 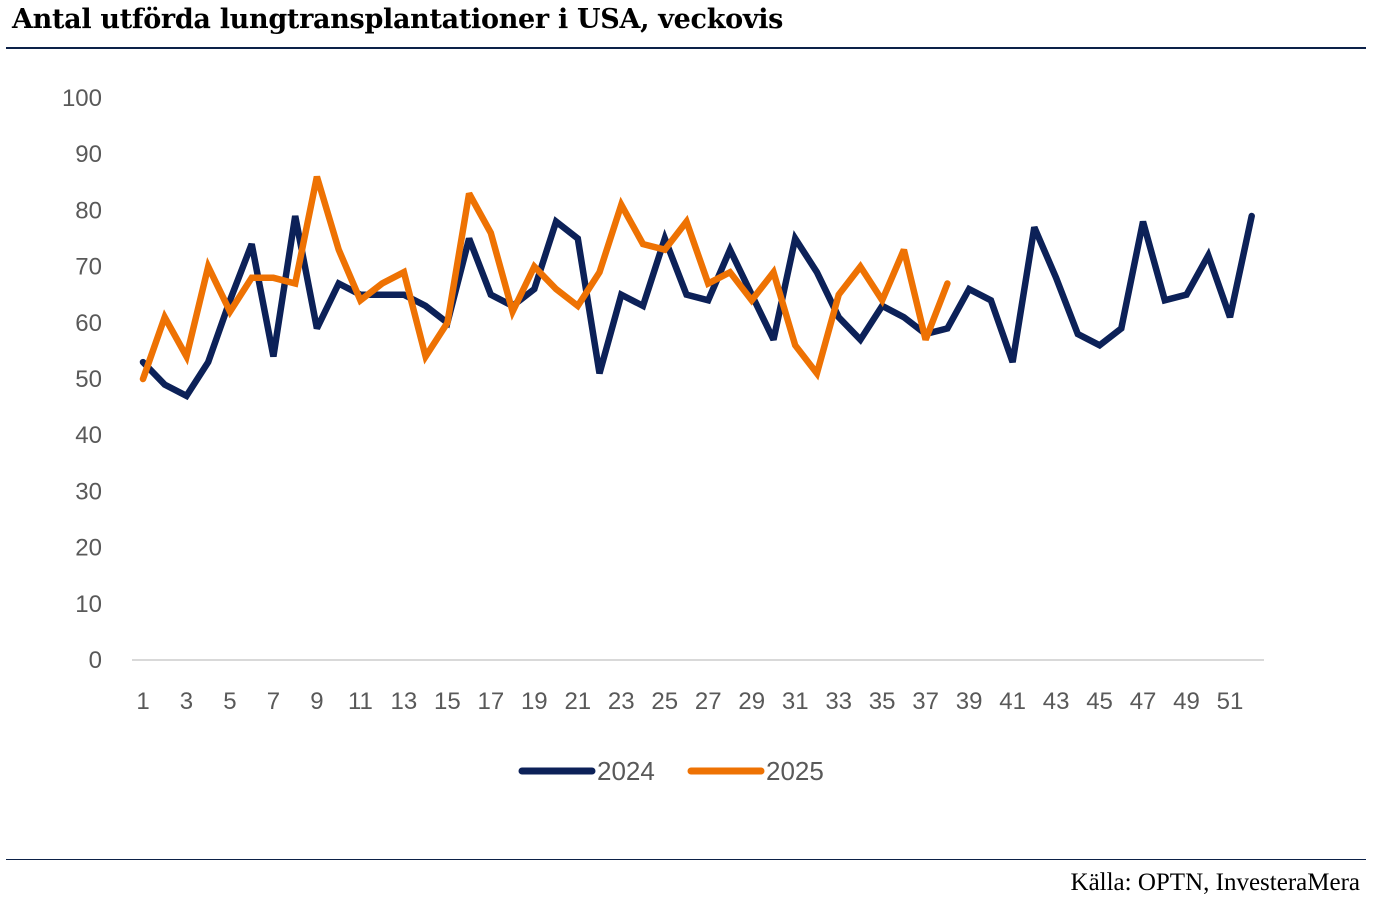 What do you see at coordinates (142, 701) in the screenshot?
I see `x-tick-label: 1` at bounding box center [142, 701].